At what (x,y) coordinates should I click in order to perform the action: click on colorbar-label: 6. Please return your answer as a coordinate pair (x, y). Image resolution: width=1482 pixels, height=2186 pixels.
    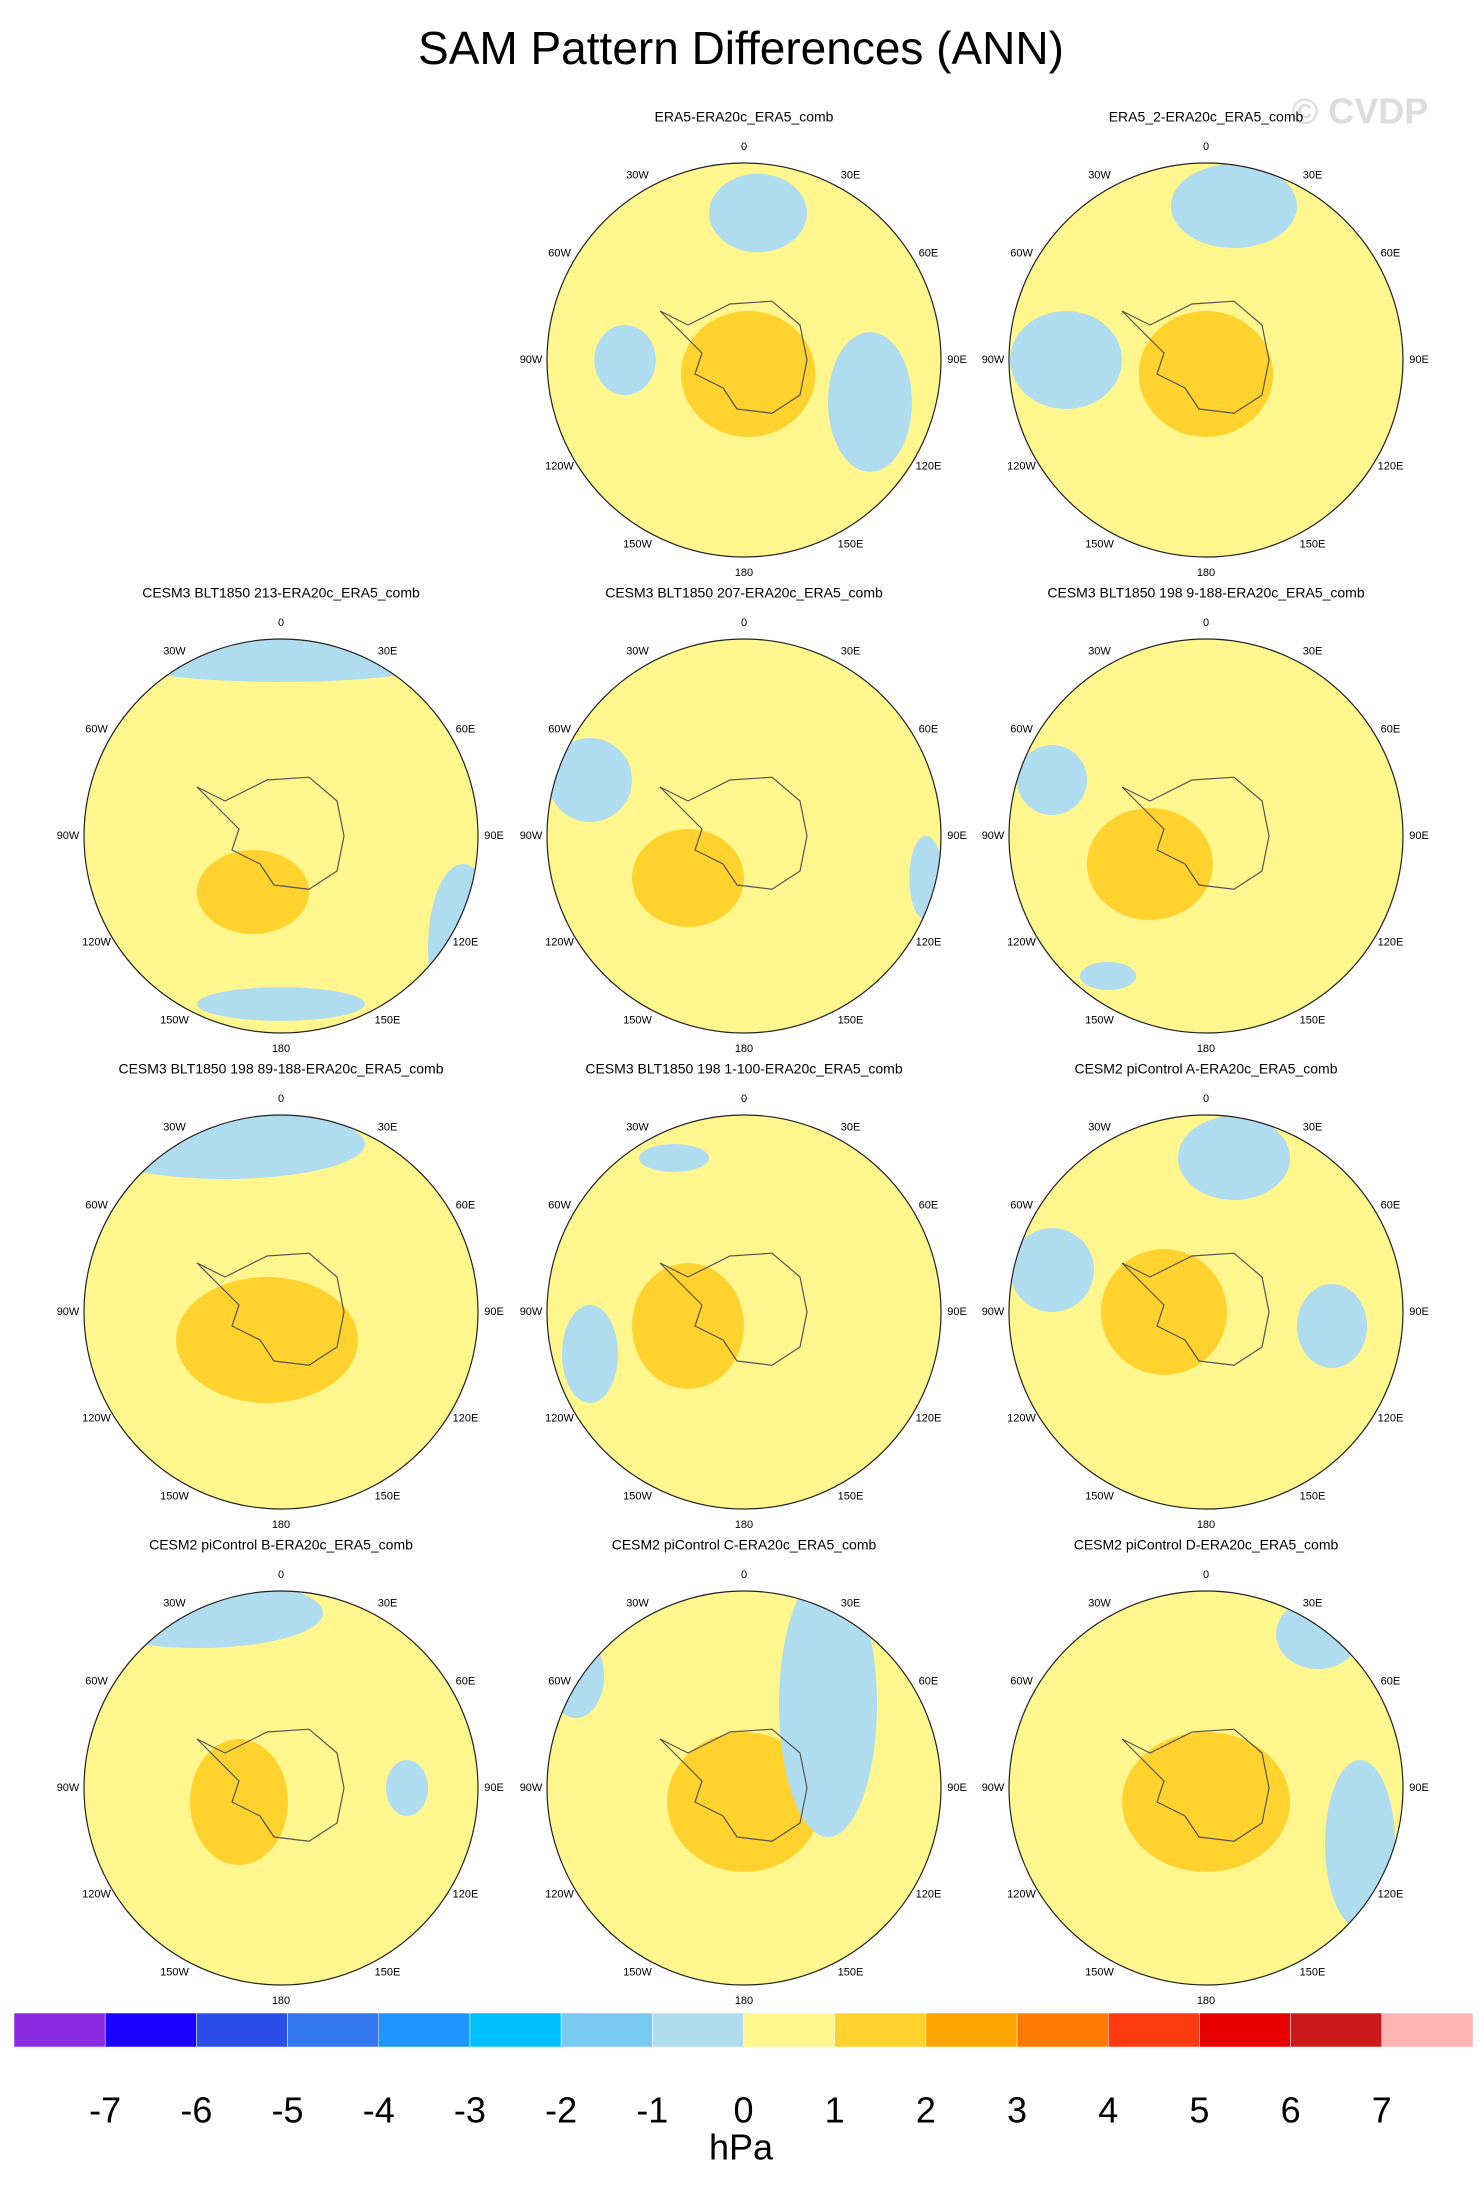
    Looking at the image, I should click on (1291, 2110).